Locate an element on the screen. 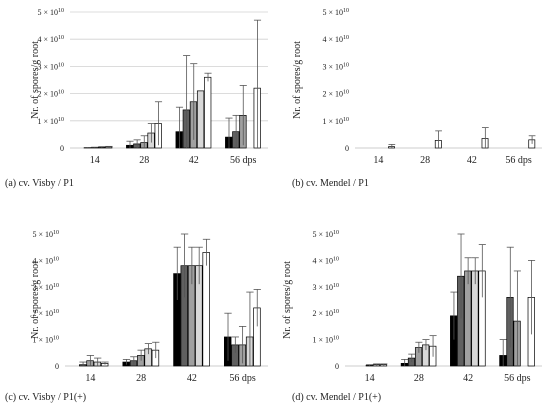  panel-caption: (d) cv. Mendel / P1(+) is located at coordinates (336, 397).